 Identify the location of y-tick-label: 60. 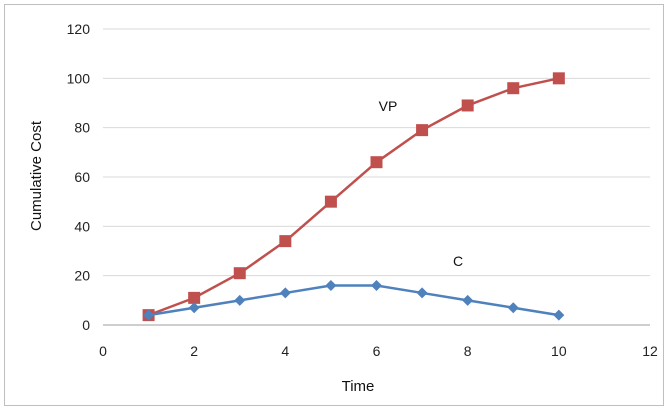
(82, 177).